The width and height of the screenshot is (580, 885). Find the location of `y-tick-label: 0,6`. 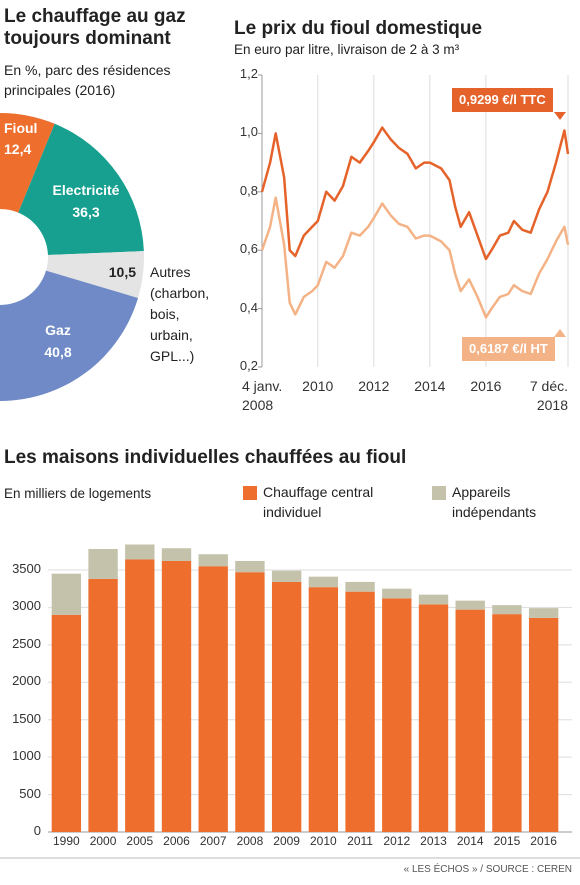

y-tick-label: 0,6 is located at coordinates (248, 249).